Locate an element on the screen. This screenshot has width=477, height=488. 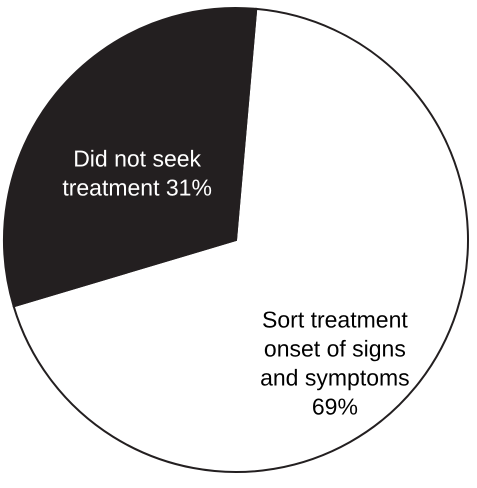
data-label: 69% is located at coordinates (335, 407).